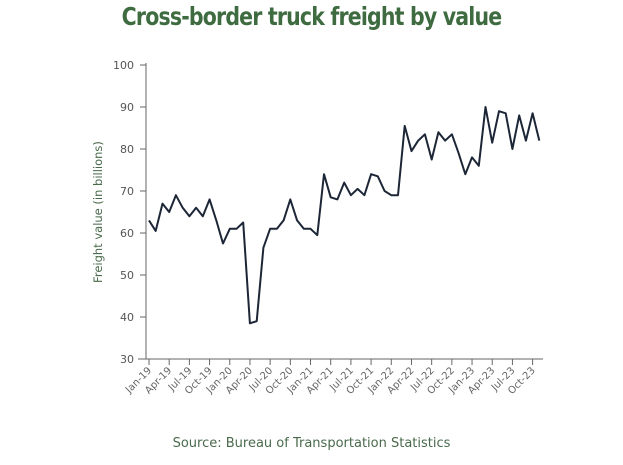 This screenshot has width=623, height=465. I want to click on y-tick-label: 100, so click(123, 65).